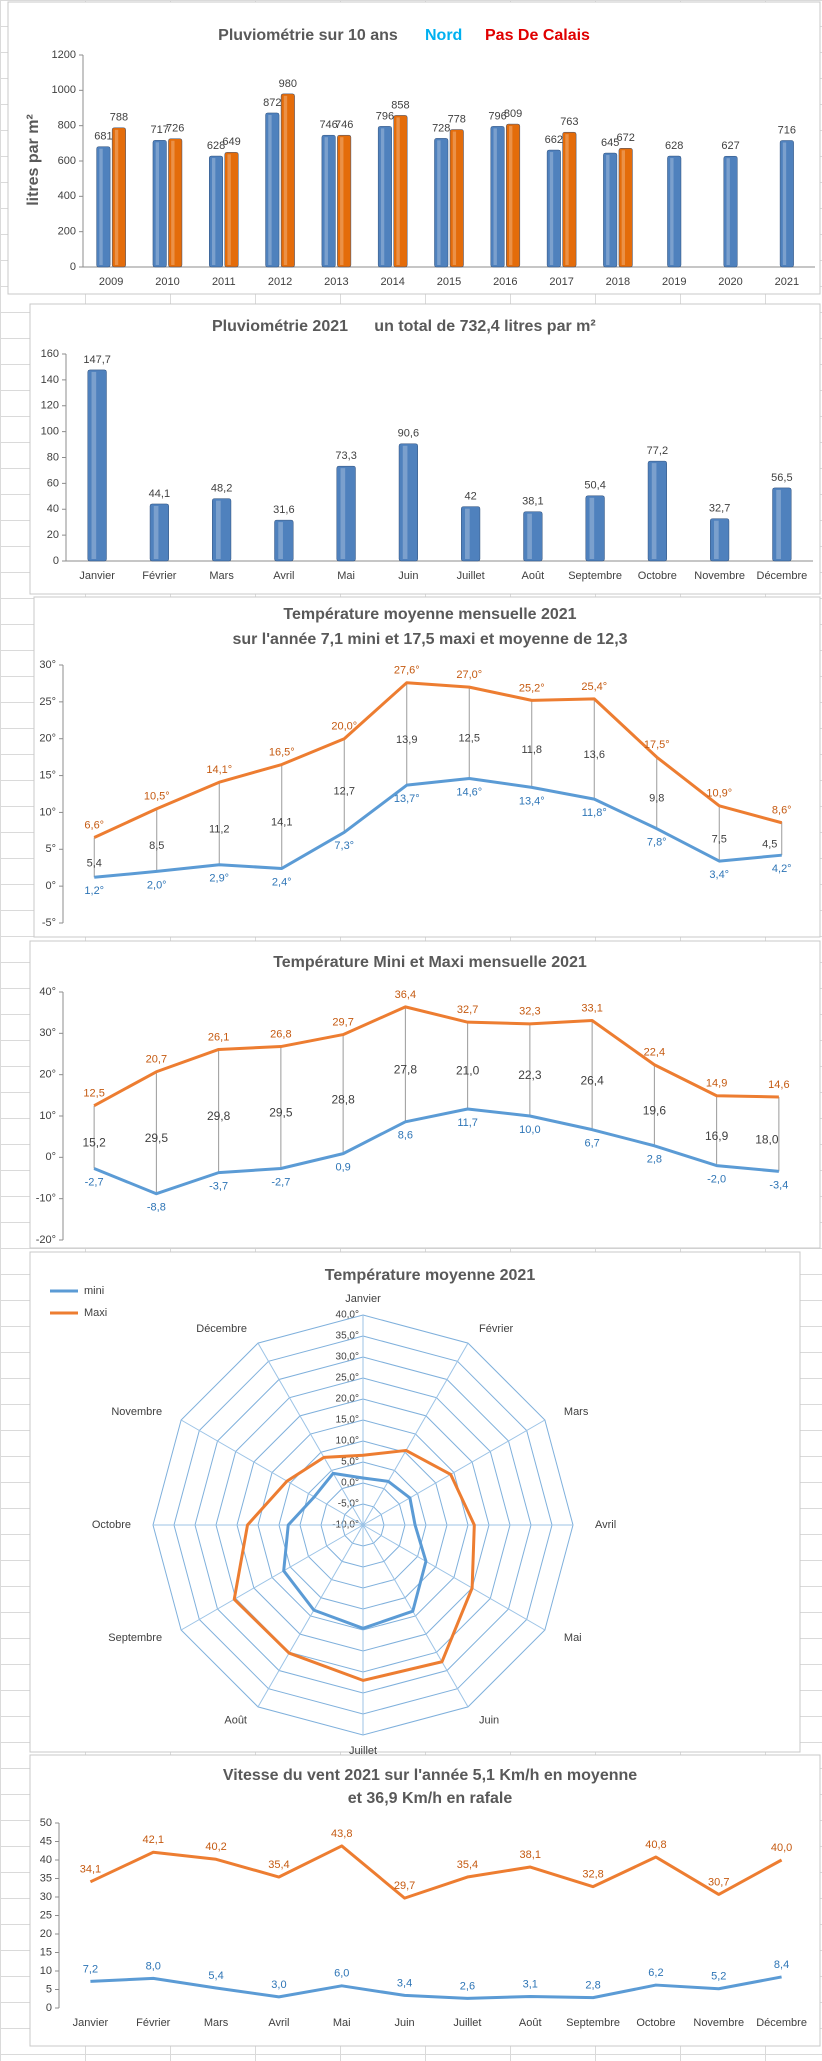 This screenshot has width=822, height=2061. What do you see at coordinates (46, 1823) in the screenshot?
I see `y-tick-label: 50` at bounding box center [46, 1823].